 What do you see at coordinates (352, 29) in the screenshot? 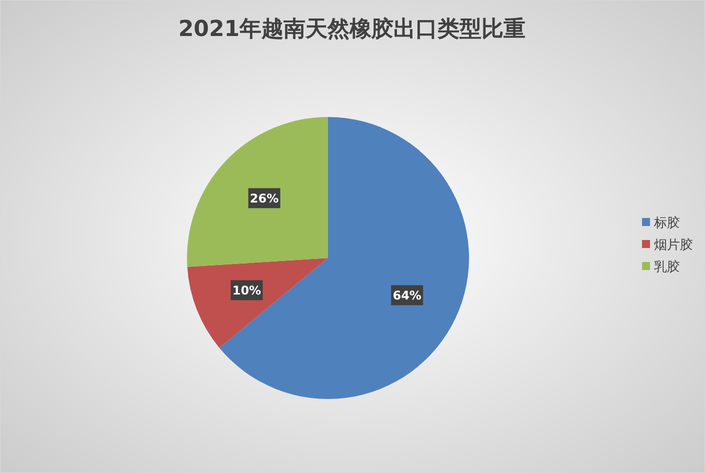
I see `chart-title: 2021年越南天然橡胶出口类型比重` at bounding box center [352, 29].